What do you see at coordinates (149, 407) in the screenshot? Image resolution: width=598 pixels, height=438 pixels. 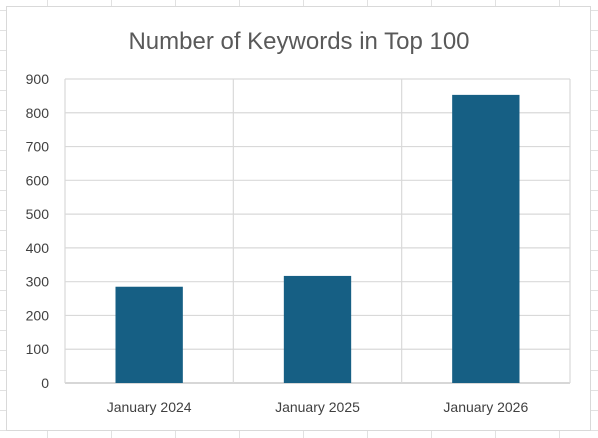 I see `x-tick-label: January 2024` at bounding box center [149, 407].